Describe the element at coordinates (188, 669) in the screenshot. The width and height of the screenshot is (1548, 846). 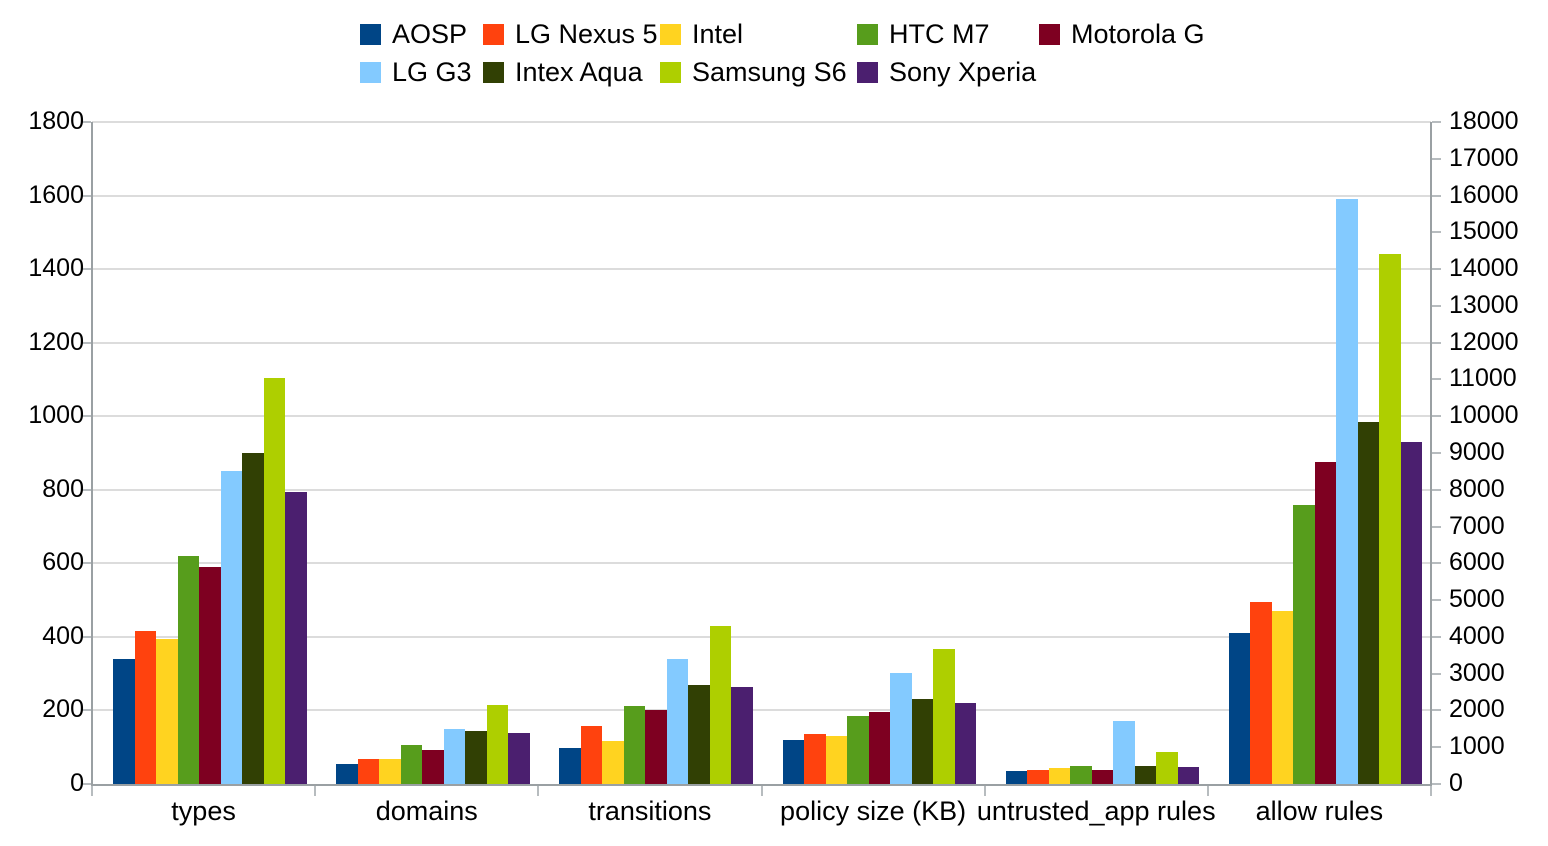
I see `bar-htc-m7-types` at that location.